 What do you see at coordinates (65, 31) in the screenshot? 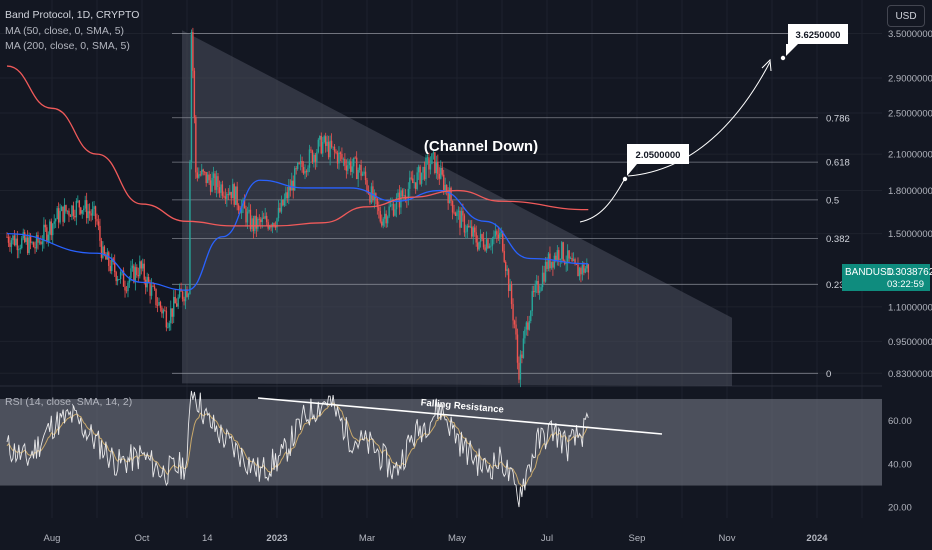
I see `ma50-legend: MA (50, close, 0, SMA, 5)` at bounding box center [65, 31].